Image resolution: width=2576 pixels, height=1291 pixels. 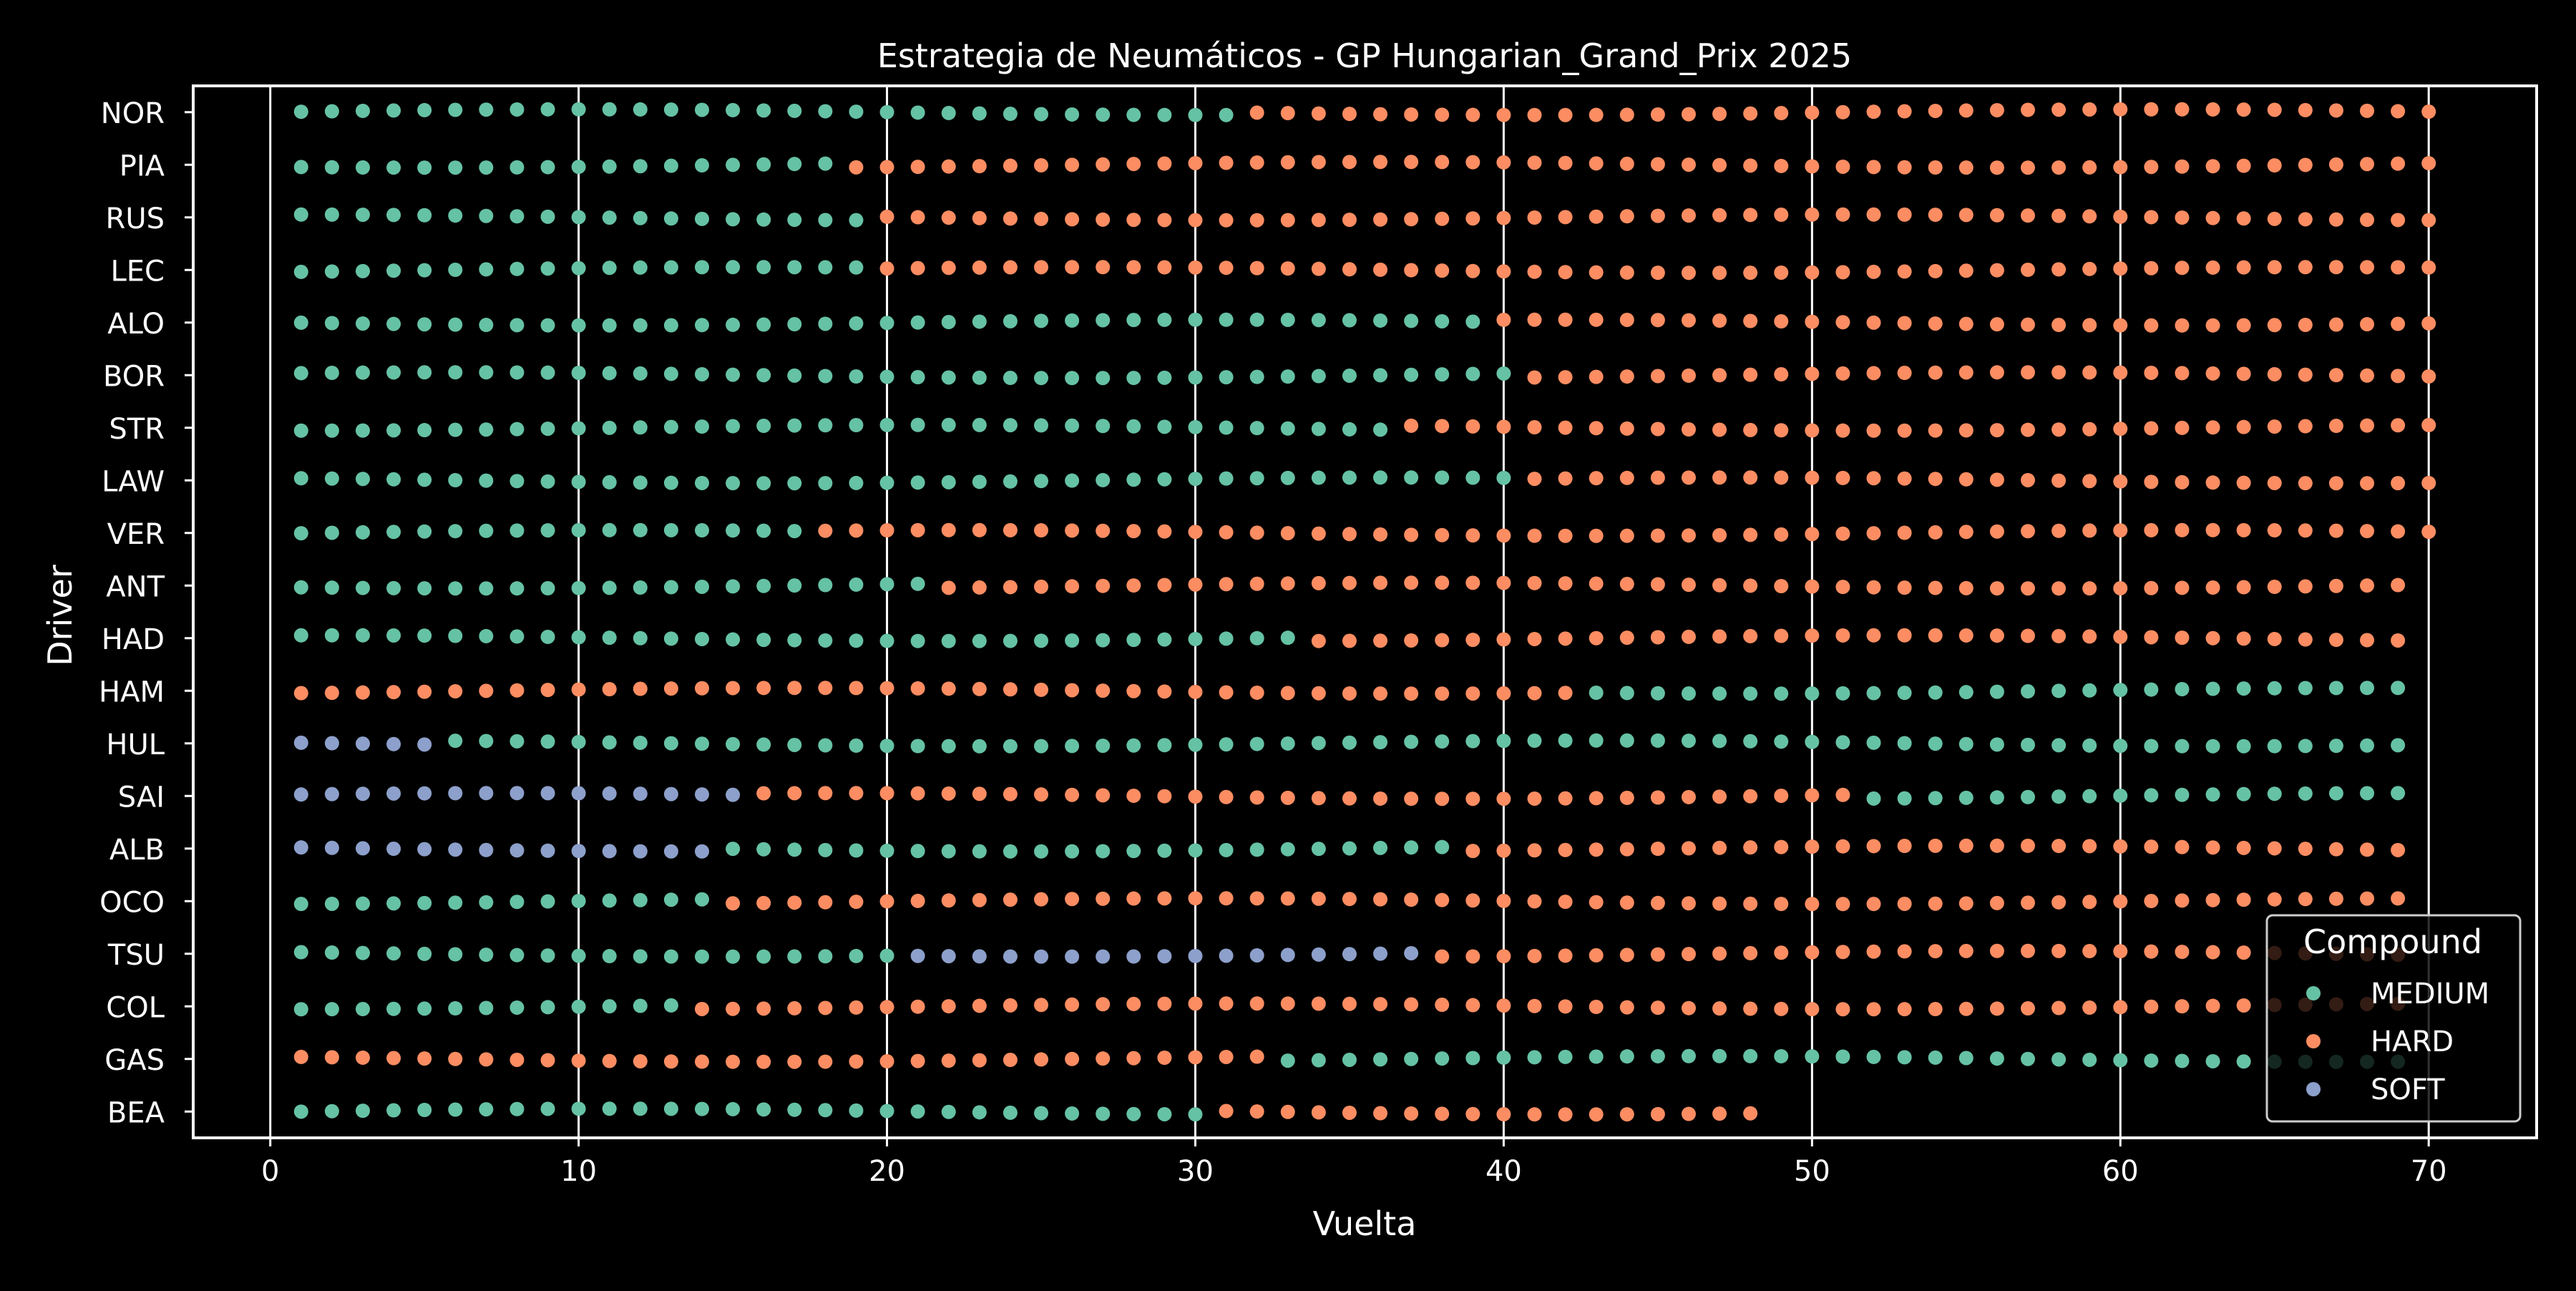 I want to click on legend-box, so click(x=2393, y=1018).